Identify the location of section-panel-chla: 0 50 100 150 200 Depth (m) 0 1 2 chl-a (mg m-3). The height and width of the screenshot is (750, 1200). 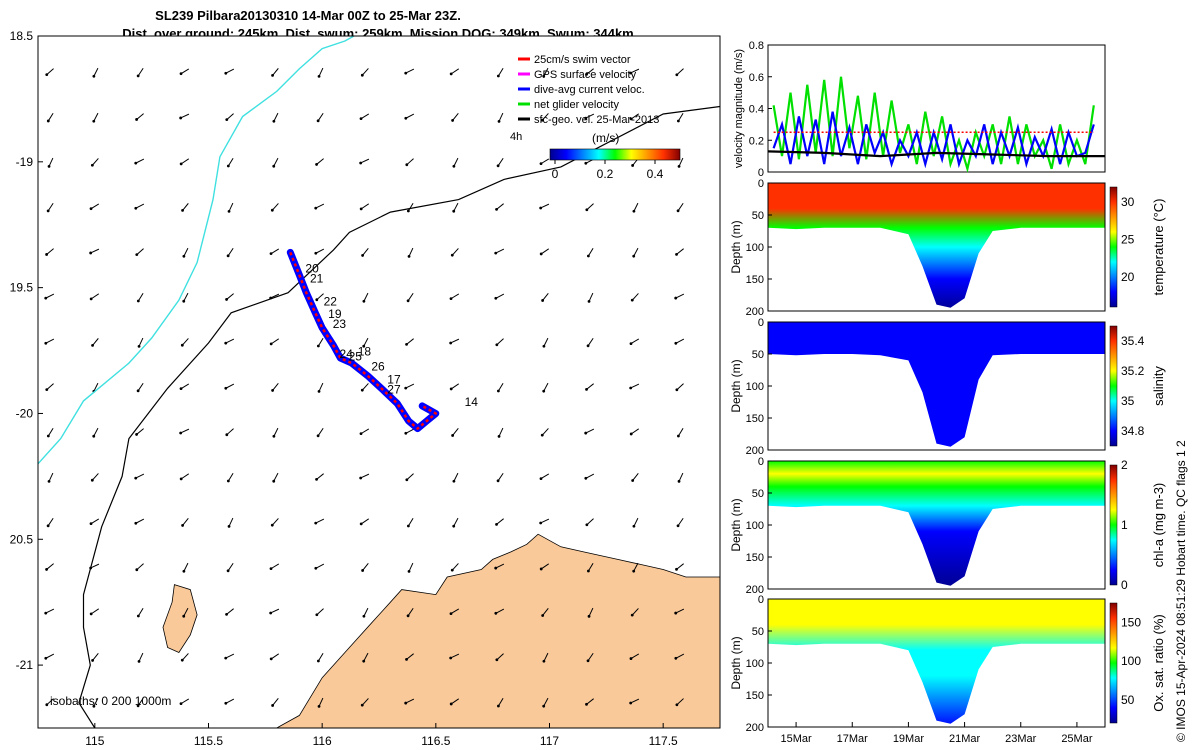
(947, 526).